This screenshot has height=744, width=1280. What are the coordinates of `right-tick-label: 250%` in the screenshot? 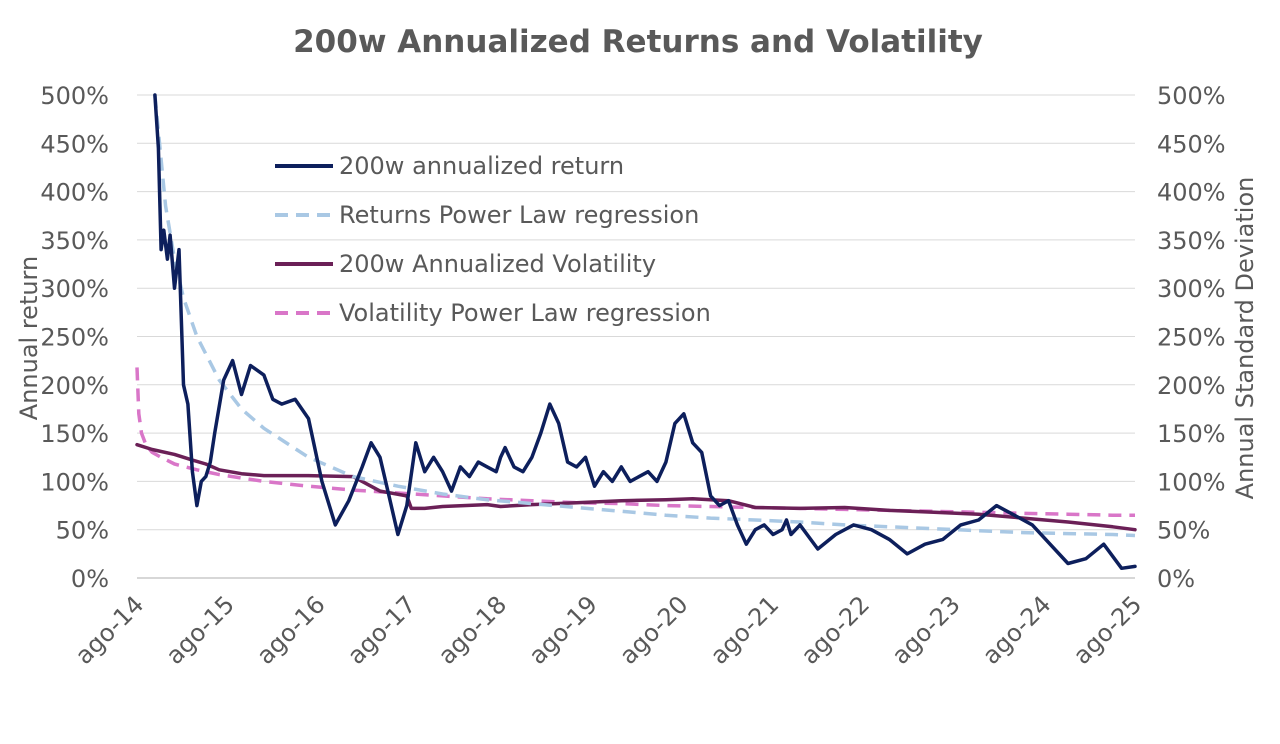 It's located at (1191, 338).